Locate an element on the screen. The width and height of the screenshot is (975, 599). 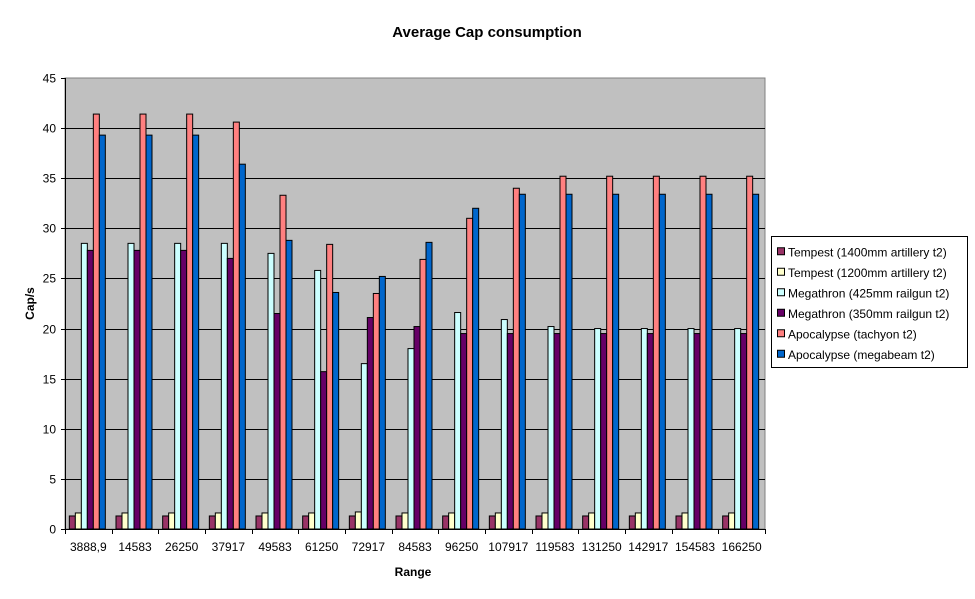
x-tick-label: 96250 is located at coordinates (462, 547).